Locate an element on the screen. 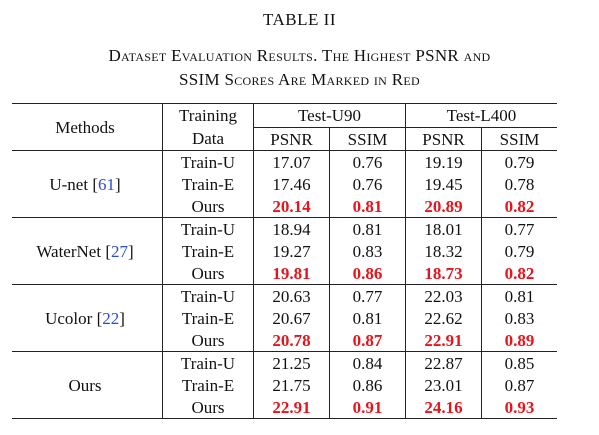 The image size is (599, 435). table-row: Ours 20.78 0.87 22.91 0.89 is located at coordinates (284, 340).